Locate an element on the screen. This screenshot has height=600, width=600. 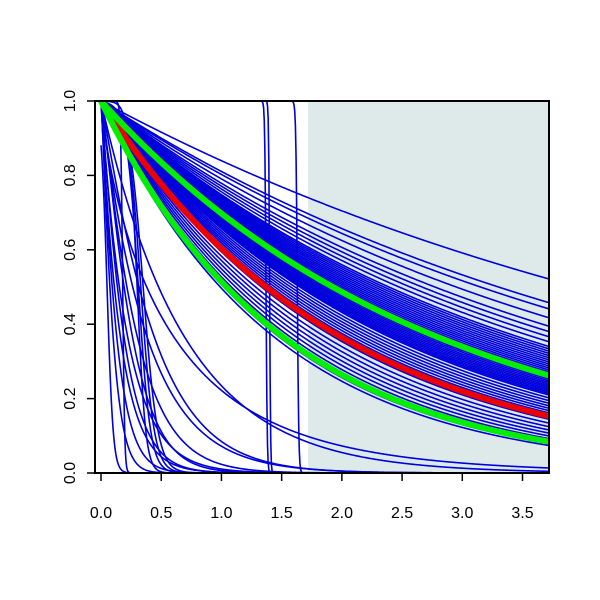
y-axis: 0.0 0.2 0.4 0.6 0.8 1.0 is located at coordinates (78, 287).